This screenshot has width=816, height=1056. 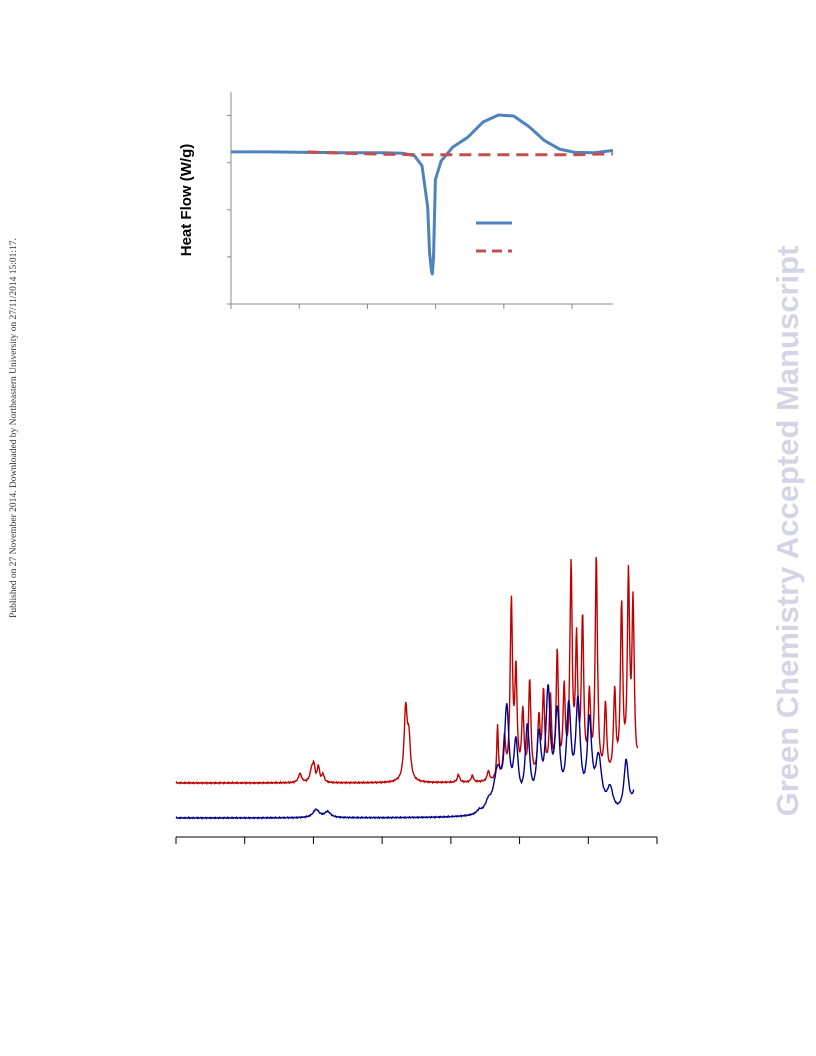 What do you see at coordinates (494, 237) in the screenshot?
I see `dsc-legend` at bounding box center [494, 237].